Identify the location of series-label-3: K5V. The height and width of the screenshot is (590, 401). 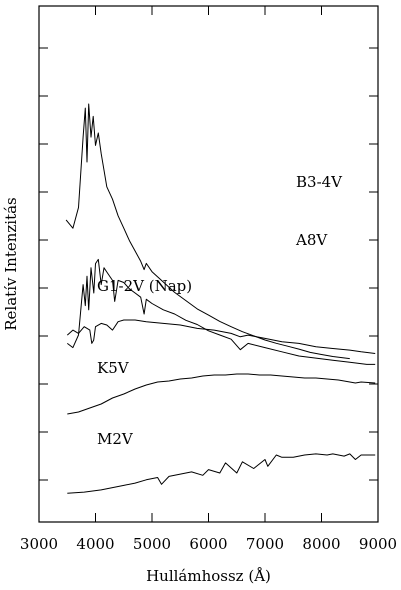
(113, 368).